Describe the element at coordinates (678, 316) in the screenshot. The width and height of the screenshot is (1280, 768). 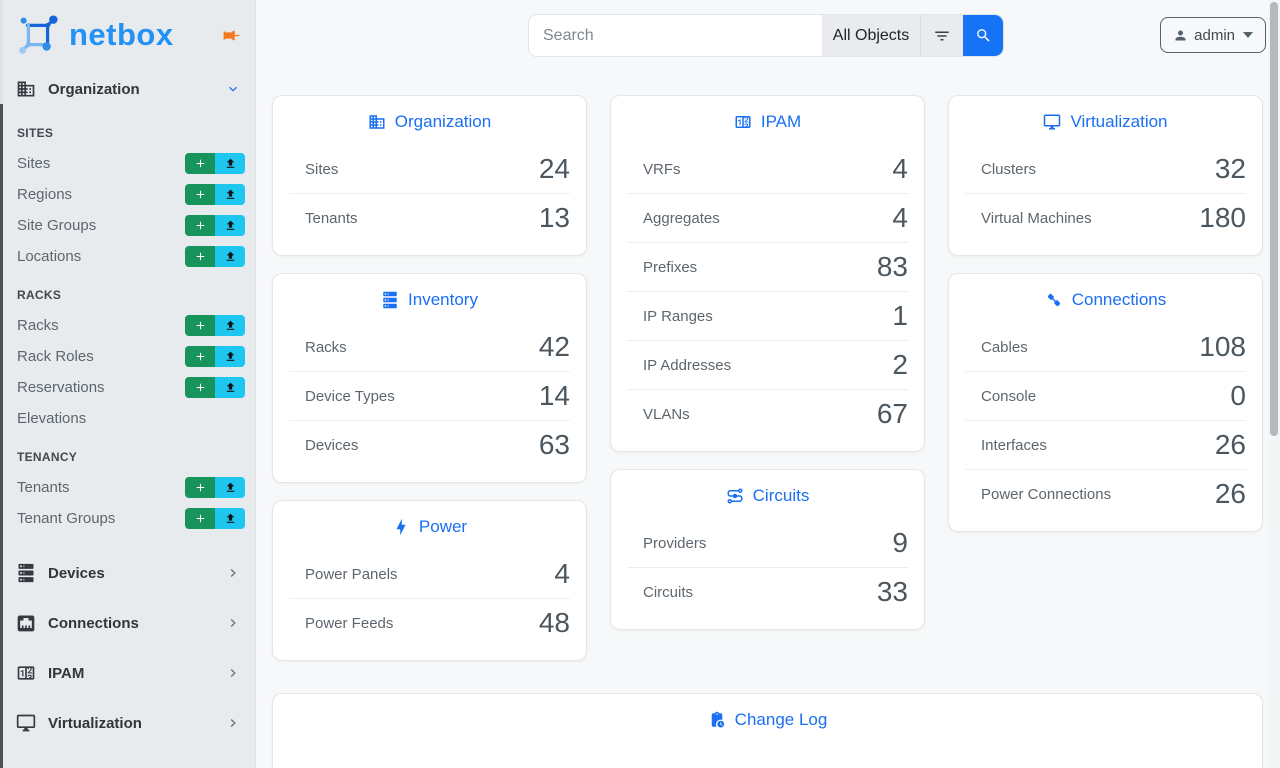
I see `stat-label: IP Ranges` at that location.